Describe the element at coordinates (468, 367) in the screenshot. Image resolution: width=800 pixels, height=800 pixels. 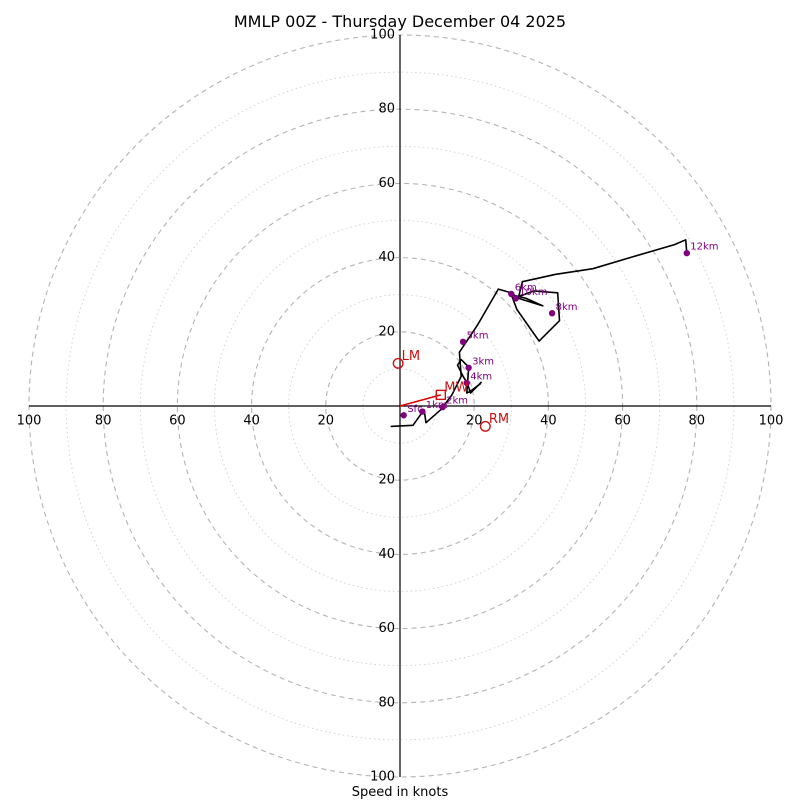
I see `height-marker-3km` at that location.